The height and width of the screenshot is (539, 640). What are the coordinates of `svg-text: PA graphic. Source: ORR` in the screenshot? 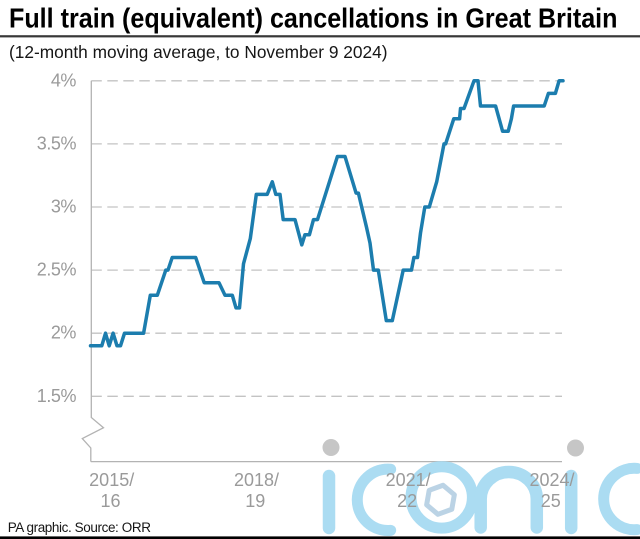 It's located at (80, 527).